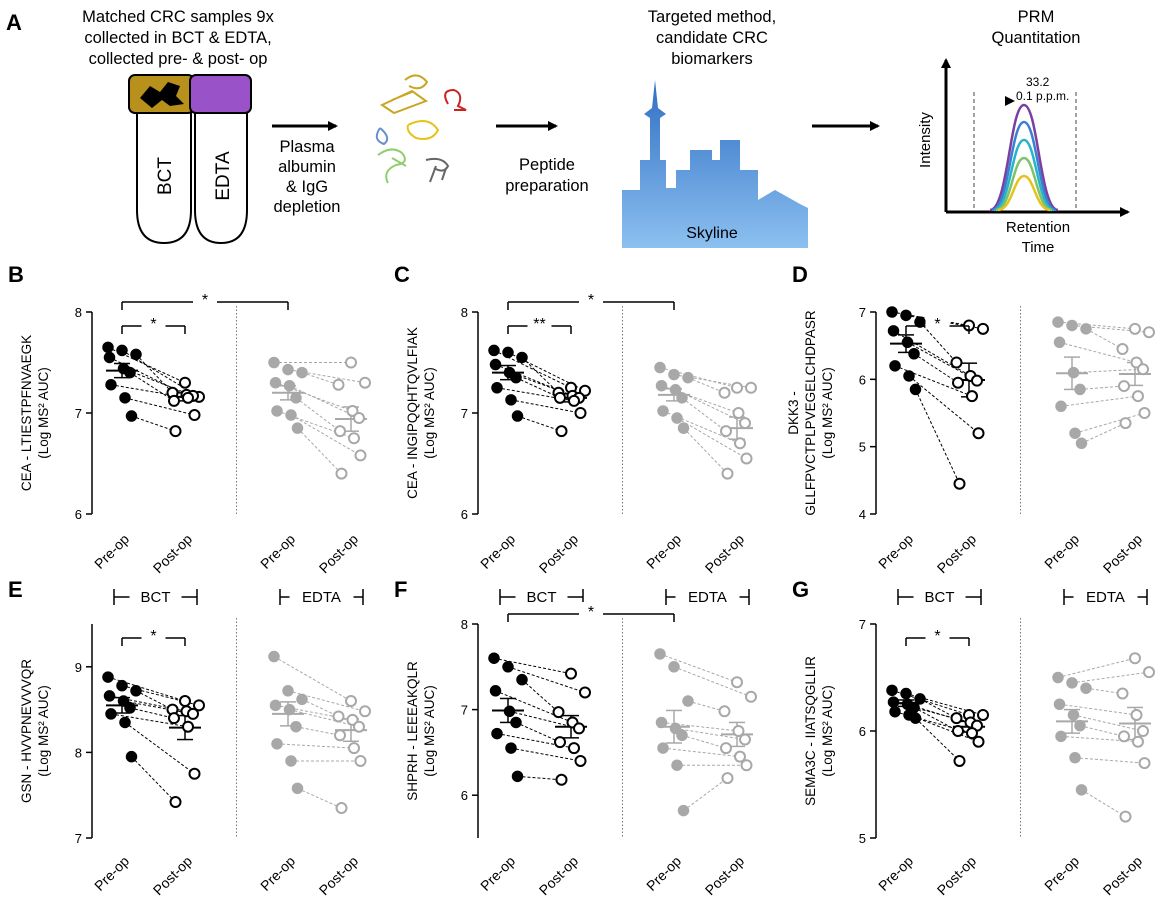 The image size is (1169, 902). What do you see at coordinates (800, 274) in the screenshot?
I see `panel-label-d: D` at bounding box center [800, 274].